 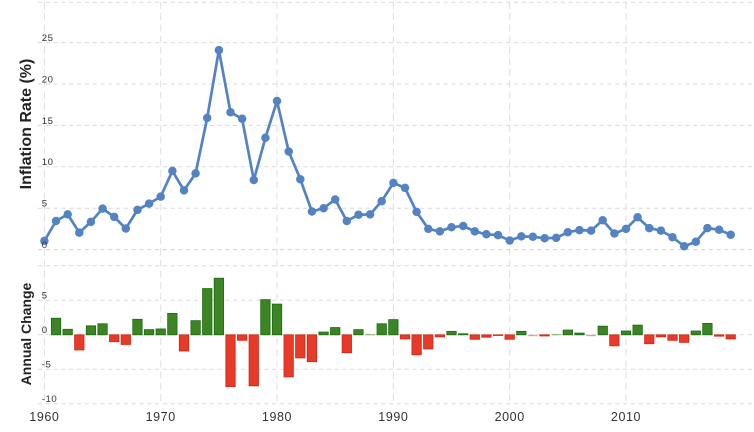 What do you see at coordinates (26, 124) in the screenshot?
I see `svg-text: Inflation Rate (%)` at bounding box center [26, 124].